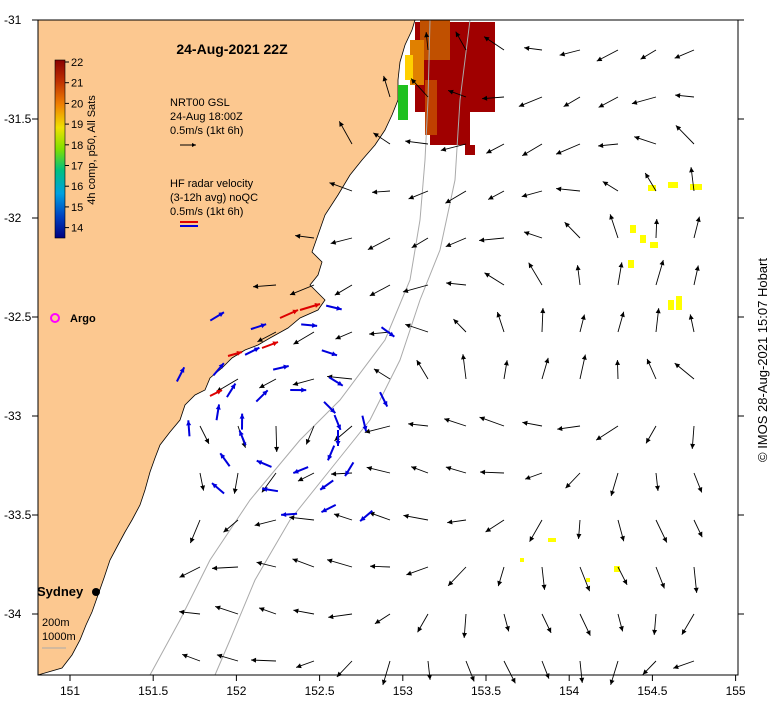 Image resolution: width=779 pixels, height=715 pixels. I want to click on argo-label: Argo, so click(83, 319).